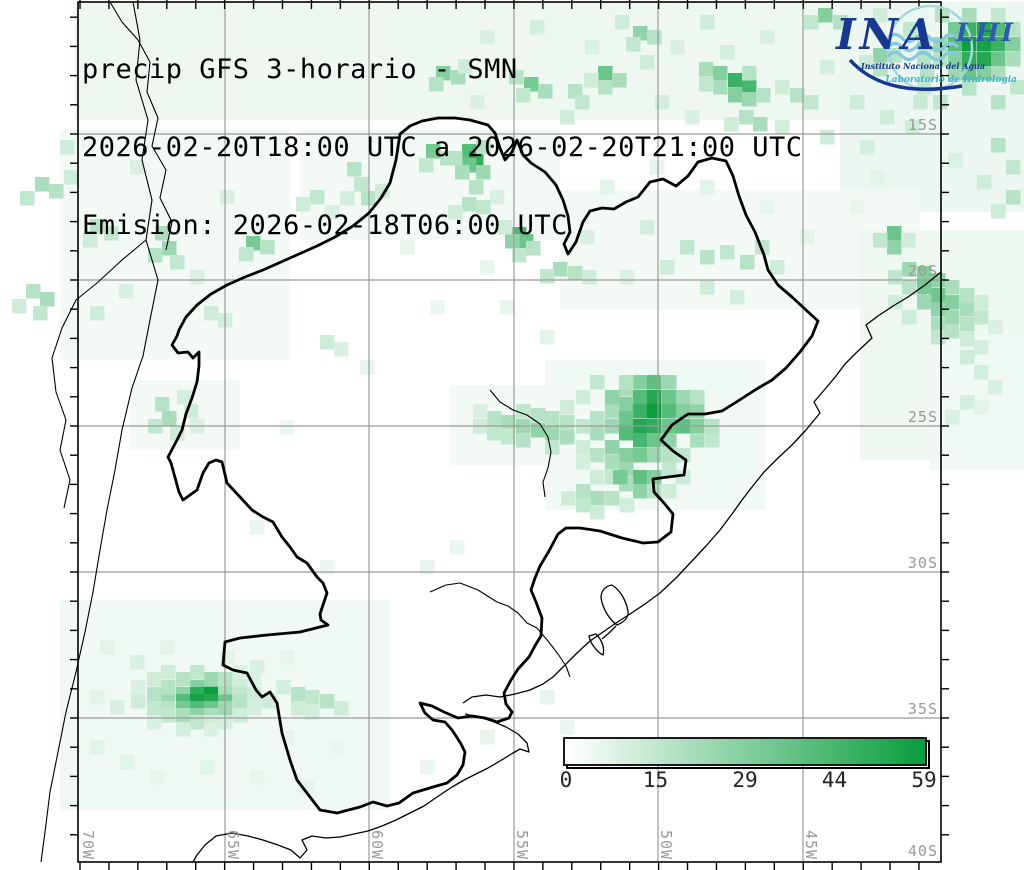 Image resolution: width=1024 pixels, height=870 pixels. What do you see at coordinates (923, 851) in the screenshot?
I see `lat-label-40S: 40S` at bounding box center [923, 851].